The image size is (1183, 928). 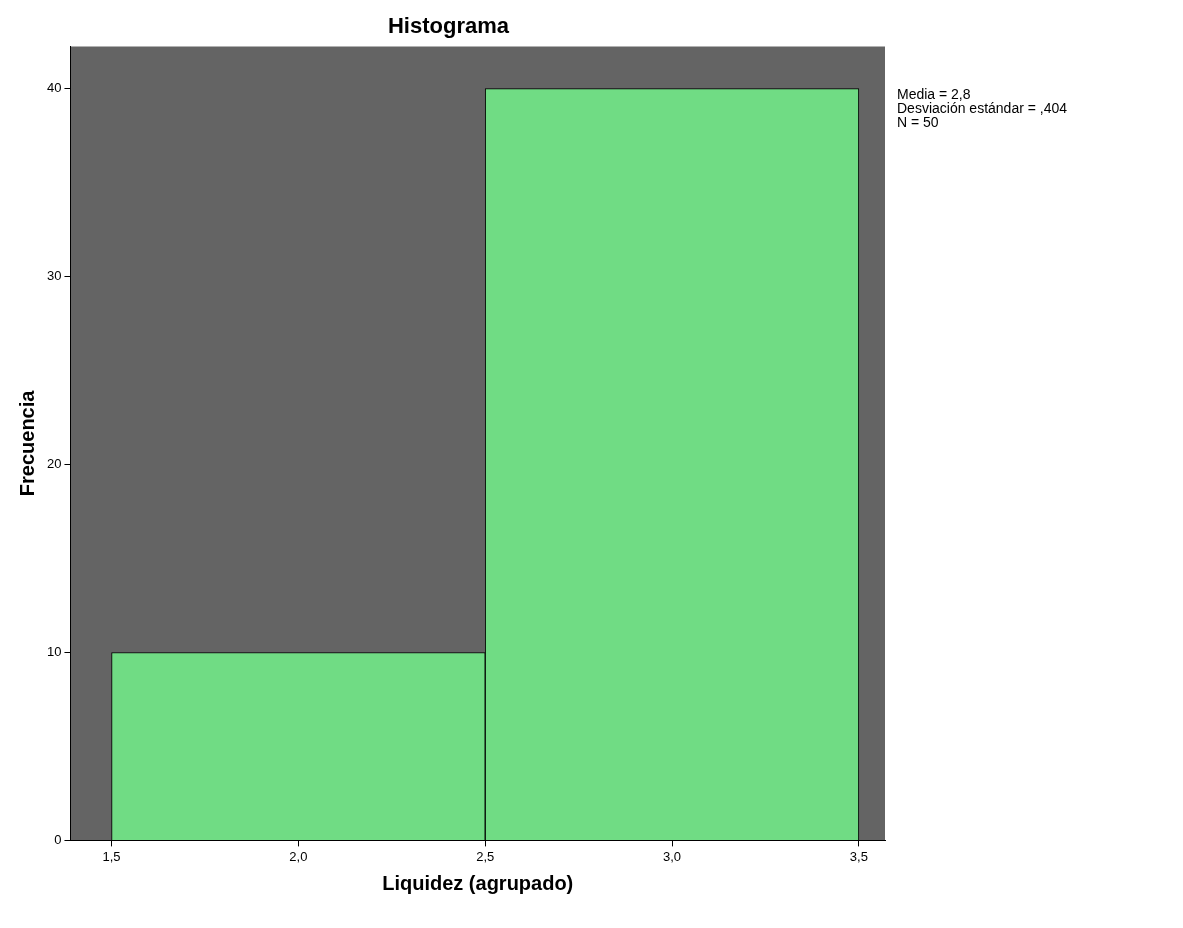 What do you see at coordinates (54, 88) in the screenshot?
I see `y-tick-label: 40` at bounding box center [54, 88].